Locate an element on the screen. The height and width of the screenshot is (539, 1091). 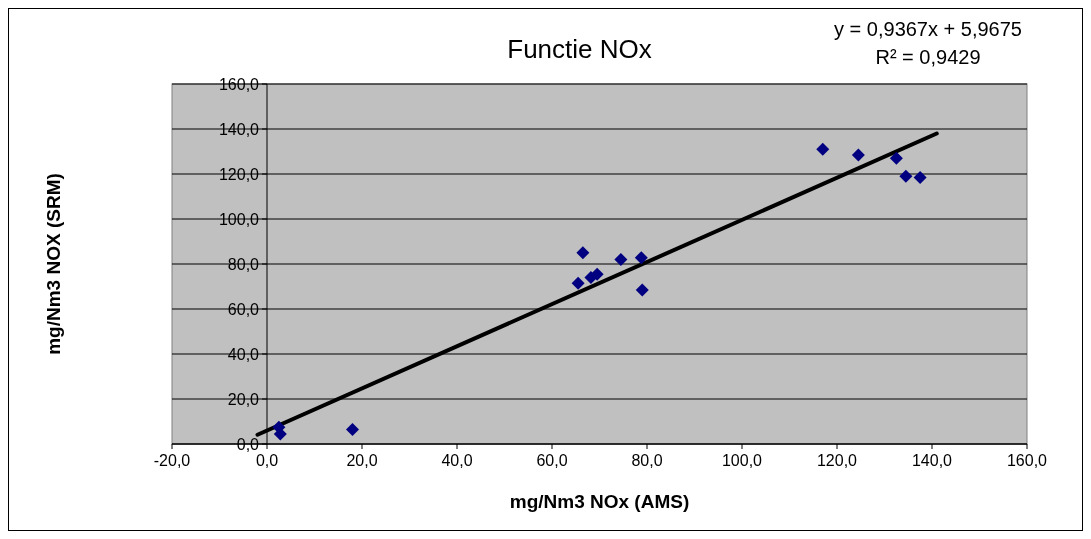
y-tick-label: 20,0 is located at coordinates (243, 399).